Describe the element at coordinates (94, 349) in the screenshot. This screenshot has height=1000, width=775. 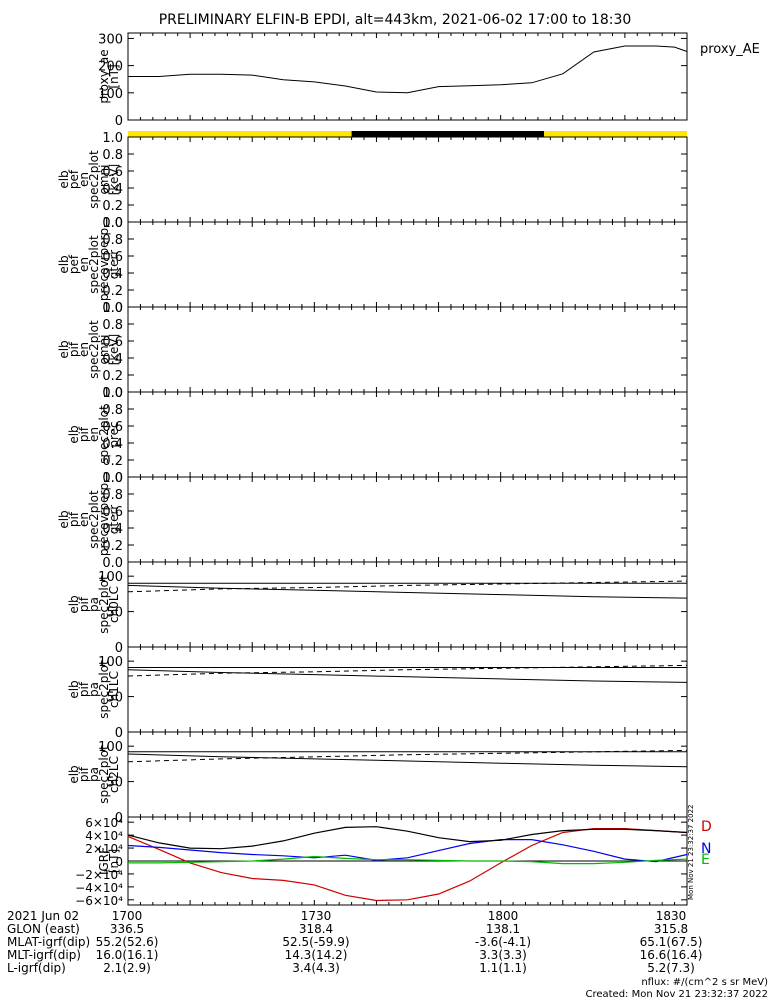
I see `pif-en-omni-ylabel-line: spec2plot` at that location.